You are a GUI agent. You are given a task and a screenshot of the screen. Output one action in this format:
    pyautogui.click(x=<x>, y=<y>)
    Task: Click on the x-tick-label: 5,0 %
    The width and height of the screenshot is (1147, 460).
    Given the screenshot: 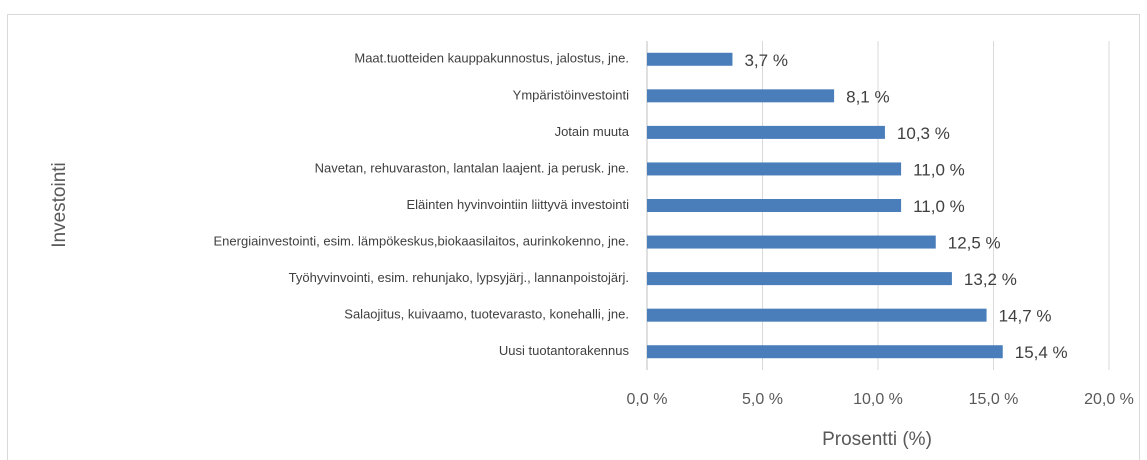 What is the action you would take?
    pyautogui.click(x=762, y=399)
    